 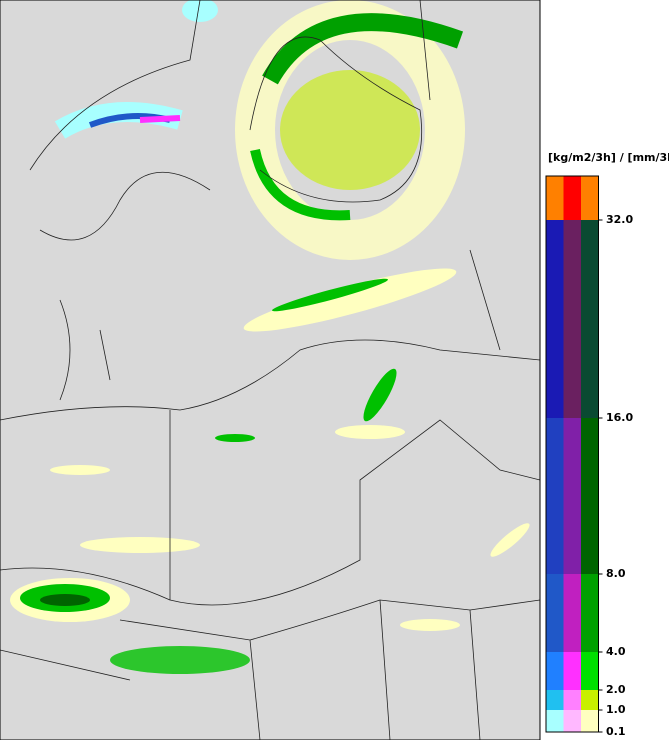 What do you see at coordinates (608, 157) in the screenshot?
I see `legend-title: [kg/m2/3h] / [mm/3h]` at bounding box center [608, 157].